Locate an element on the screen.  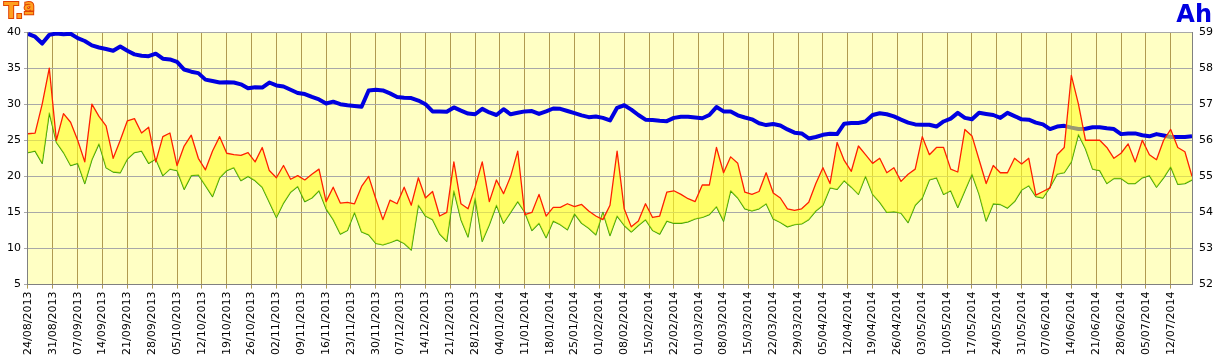
y-tick-label: 10 is located at coordinates (14, 248).